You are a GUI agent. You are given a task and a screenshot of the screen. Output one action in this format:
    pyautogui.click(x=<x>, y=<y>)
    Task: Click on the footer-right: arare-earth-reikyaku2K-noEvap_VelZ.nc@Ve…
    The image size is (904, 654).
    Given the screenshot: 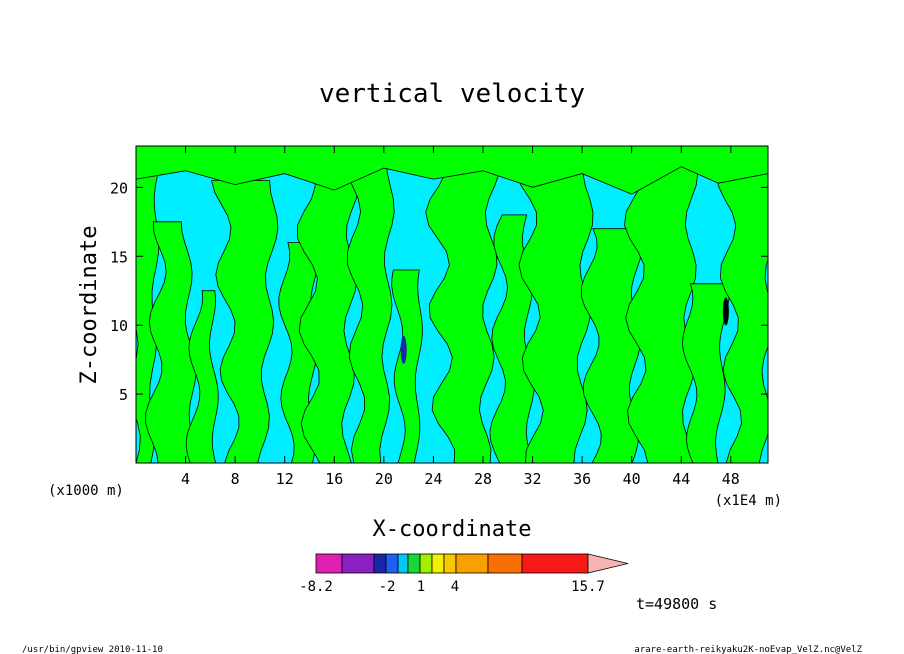 What is the action you would take?
    pyautogui.click(x=748, y=649)
    